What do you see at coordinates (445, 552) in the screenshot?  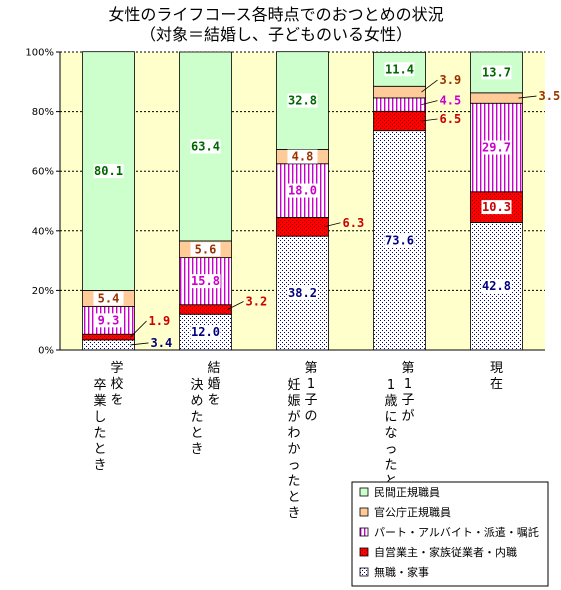 I see `legend-label: 自営業主・家族従業者・内職` at bounding box center [445, 552].